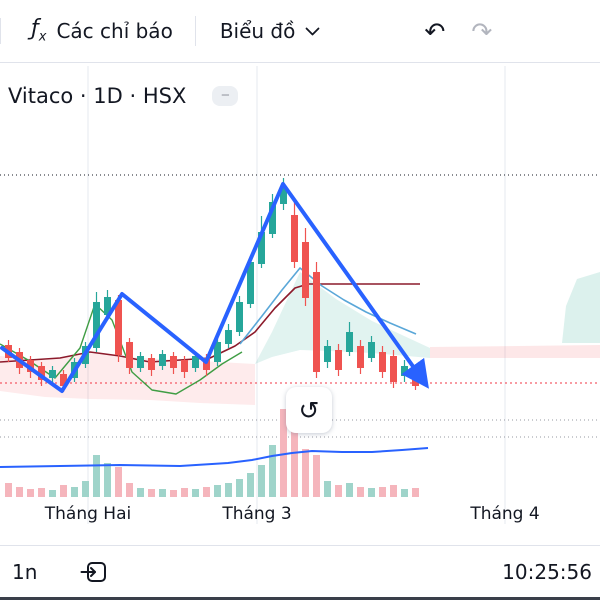 The image size is (600, 600). Describe the element at coordinates (195, 31) in the screenshot. I see `toolbar-separator` at that location.